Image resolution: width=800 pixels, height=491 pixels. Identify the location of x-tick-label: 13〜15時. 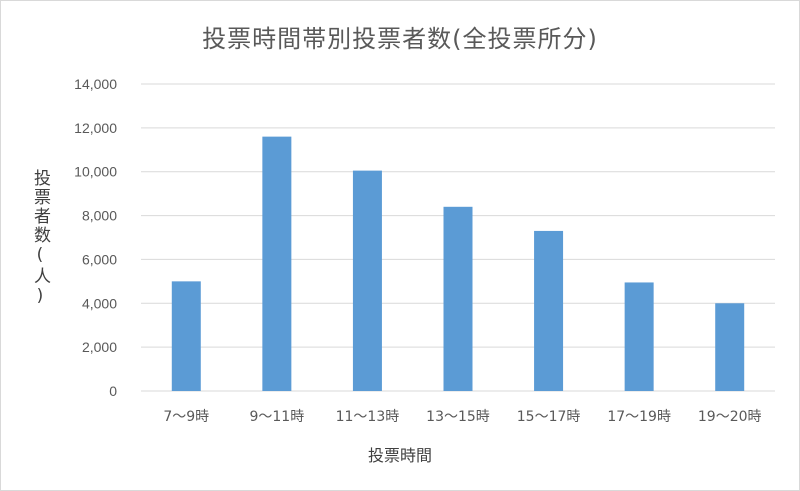
(458, 417).